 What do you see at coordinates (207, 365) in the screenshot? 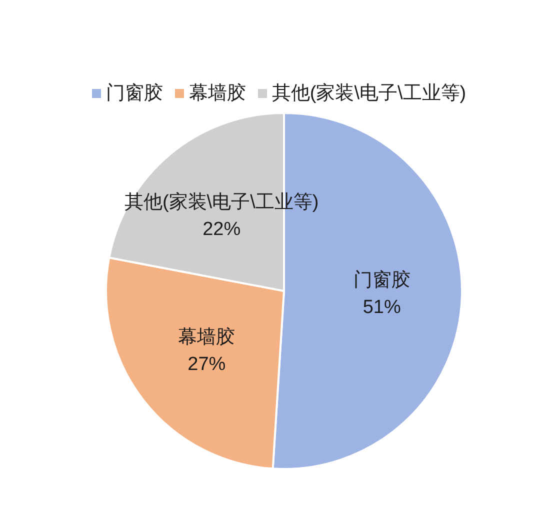
I see `data-label: 27%` at bounding box center [207, 365].